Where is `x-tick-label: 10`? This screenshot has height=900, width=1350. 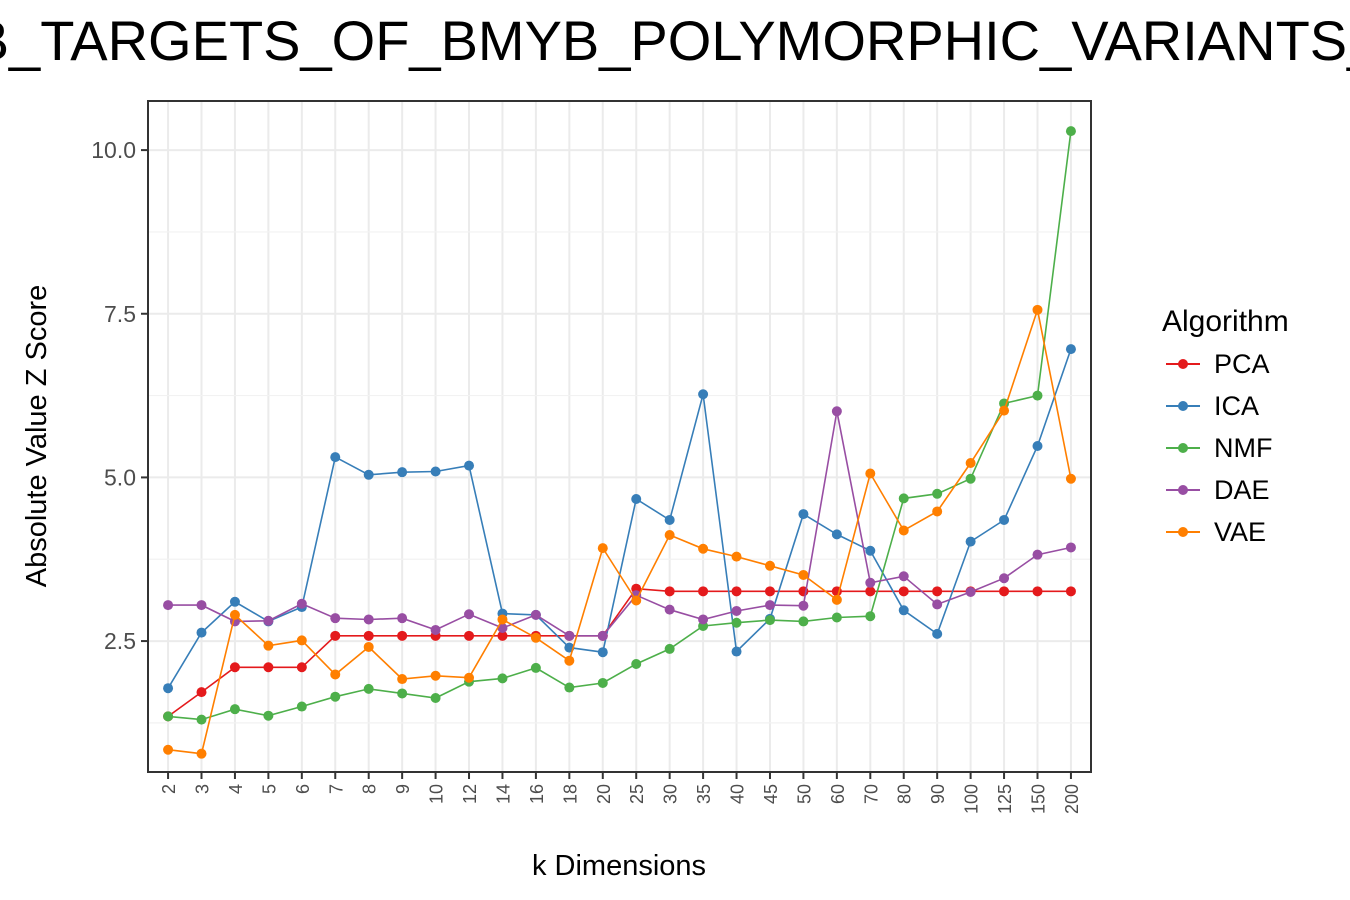
x-tick-label: 10 is located at coordinates (437, 794).